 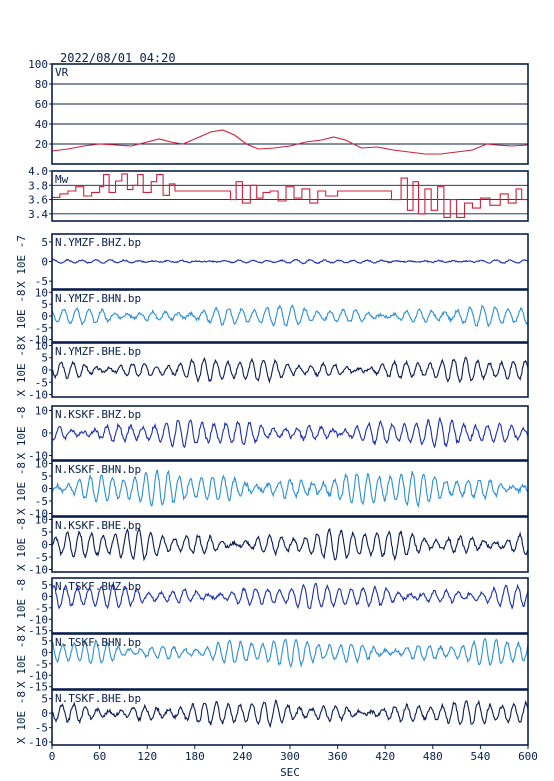 What do you see at coordinates (98, 698) in the screenshot?
I see `trace-label-9: N.TSKF.BHE.bp` at bounding box center [98, 698].